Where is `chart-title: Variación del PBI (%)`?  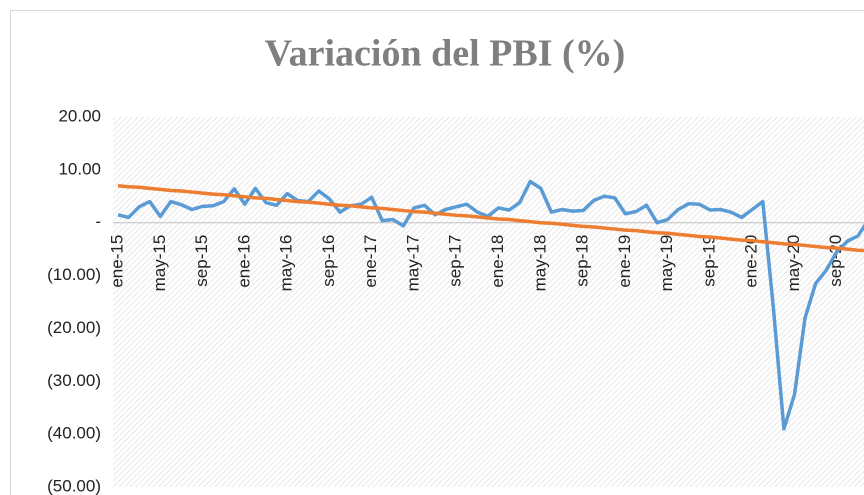 chart-title: Variación del PBI (%) is located at coordinates (445, 54).